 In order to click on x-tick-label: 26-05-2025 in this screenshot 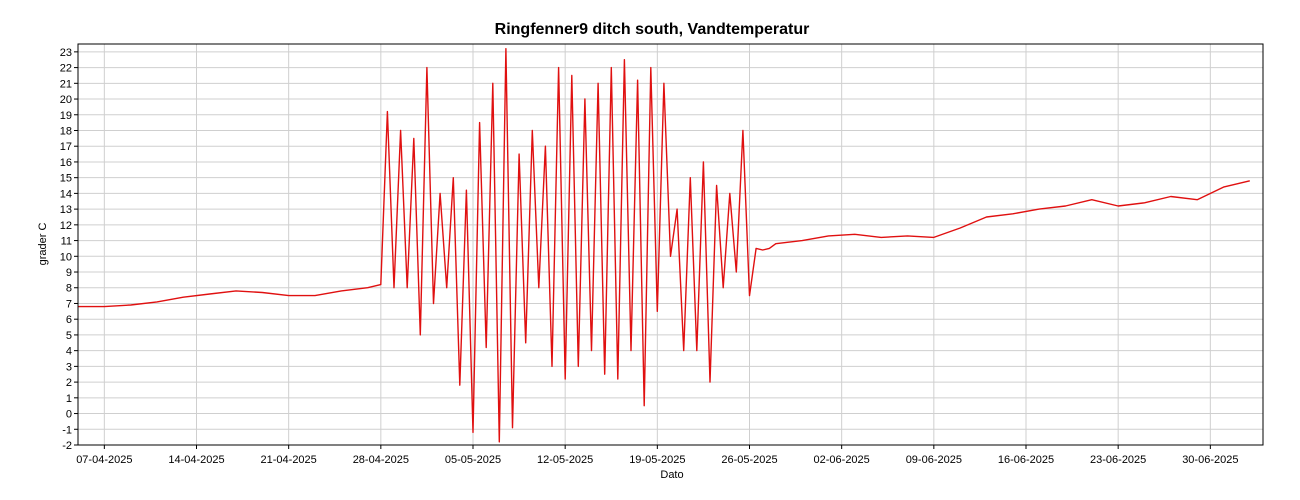, I will do `click(749, 460)`.